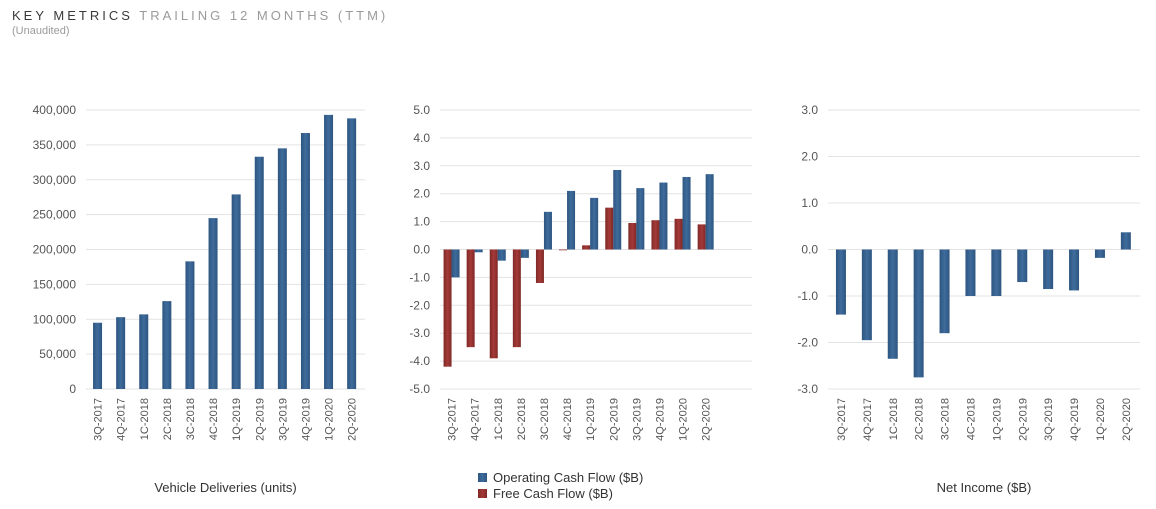 This screenshot has width=1156, height=509. Describe the element at coordinates (421, 222) in the screenshot. I see `y-tick-label: 1.0` at that location.